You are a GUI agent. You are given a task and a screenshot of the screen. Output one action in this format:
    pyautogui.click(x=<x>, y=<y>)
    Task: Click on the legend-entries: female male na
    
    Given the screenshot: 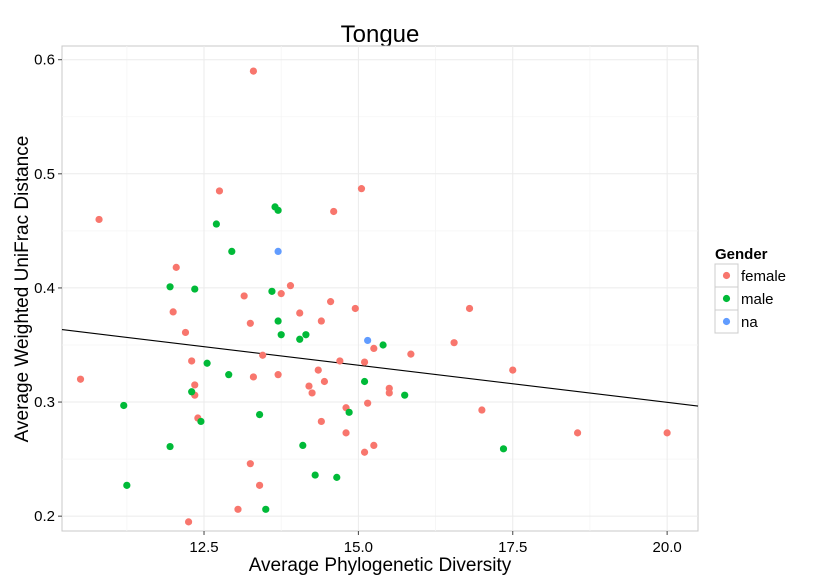 What is the action you would take?
    pyautogui.click(x=750, y=298)
    